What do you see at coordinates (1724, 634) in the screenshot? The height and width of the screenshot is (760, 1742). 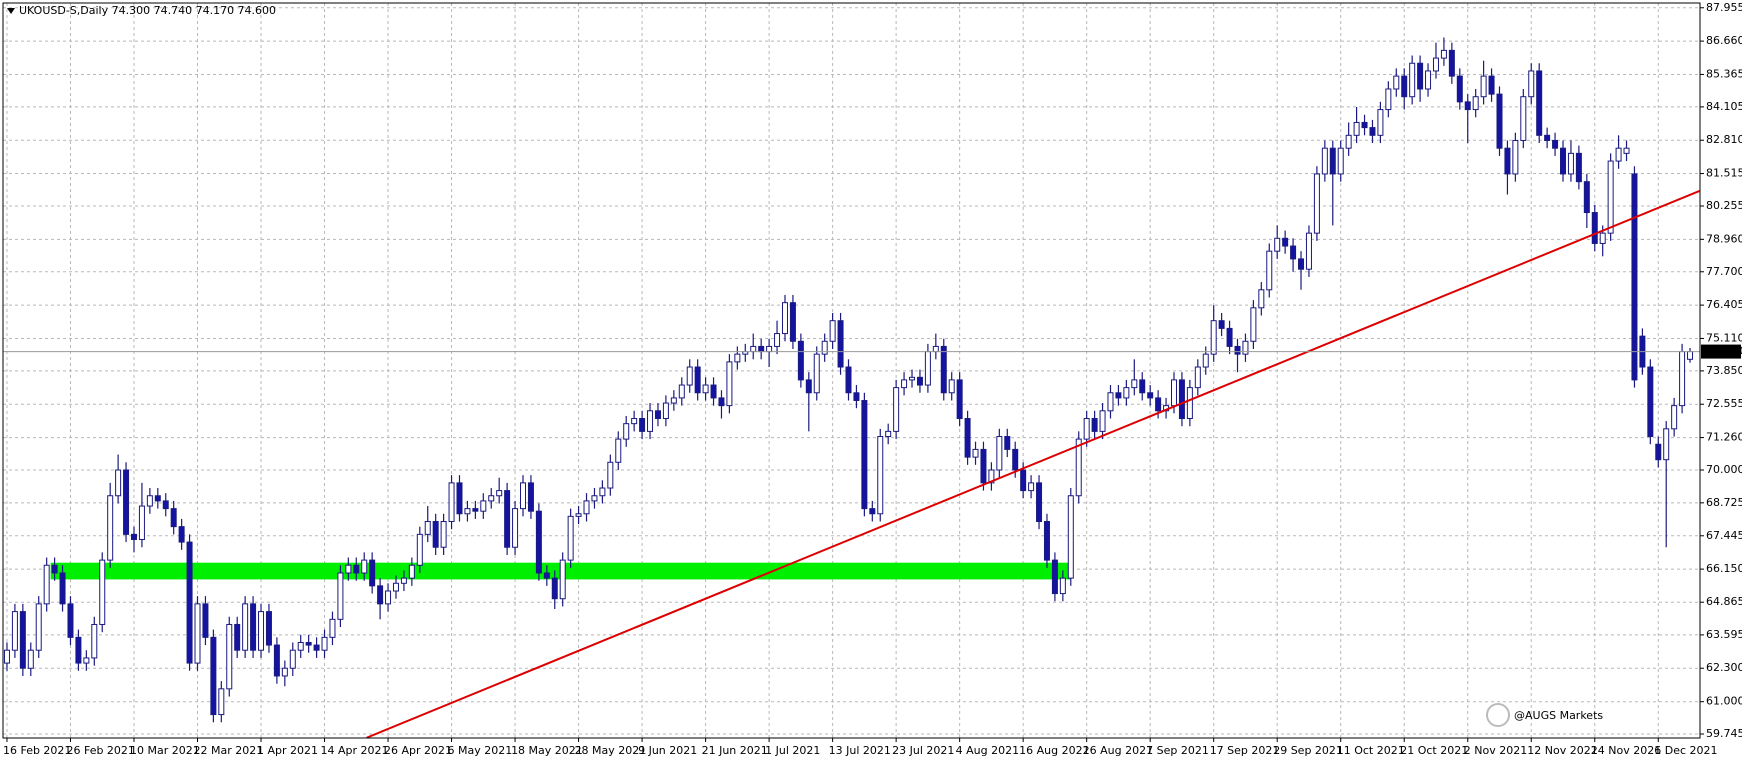 I see `y-tick-label: 63.595` at bounding box center [1724, 634].